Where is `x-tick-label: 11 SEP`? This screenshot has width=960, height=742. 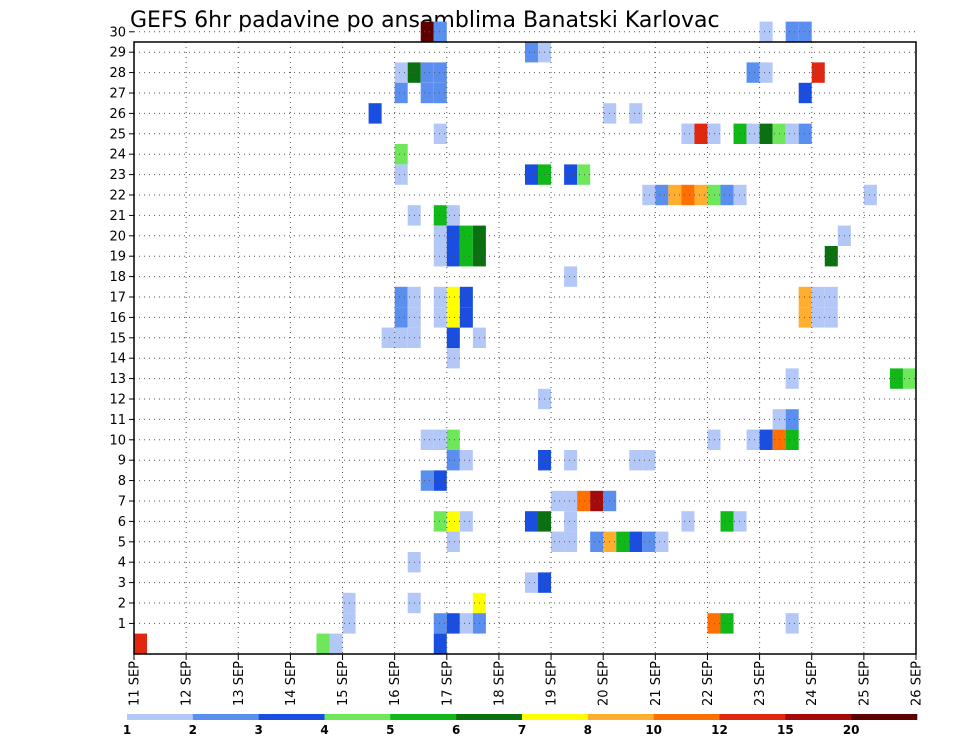 x-tick-label: 11 SEP is located at coordinates (135, 683).